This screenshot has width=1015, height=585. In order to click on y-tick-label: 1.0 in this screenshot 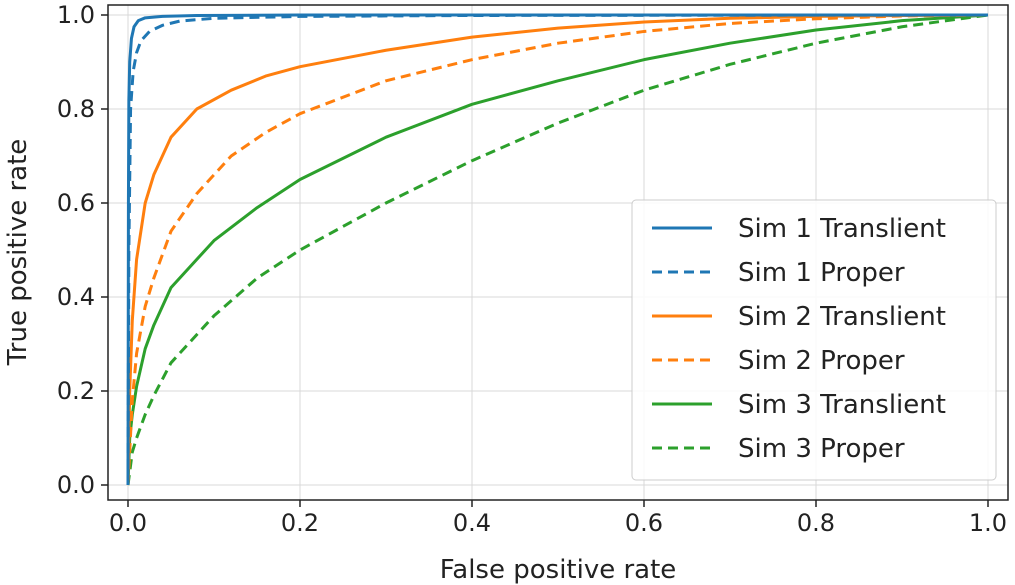, I will do `click(76, 15)`.